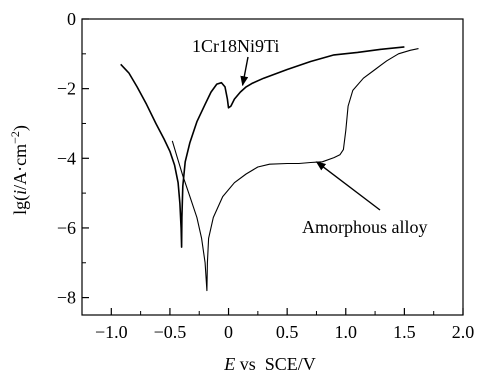 This screenshot has height=376, width=484. I want to click on x-axis-title: E vs SCE/V, so click(269, 364).